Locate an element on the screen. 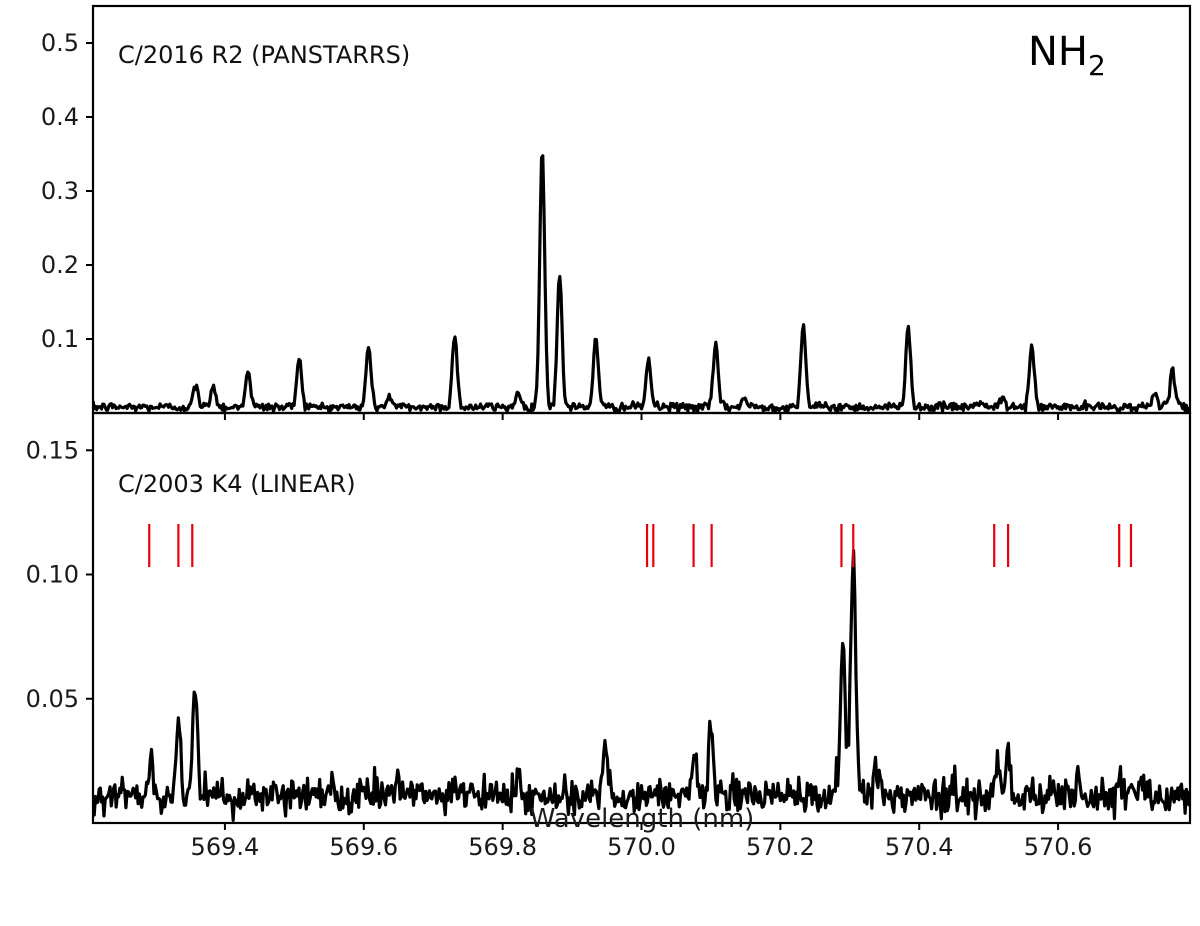 This screenshot has width=1200, height=926. x-axis-title: Wavelength (nm) is located at coordinates (642, 819).